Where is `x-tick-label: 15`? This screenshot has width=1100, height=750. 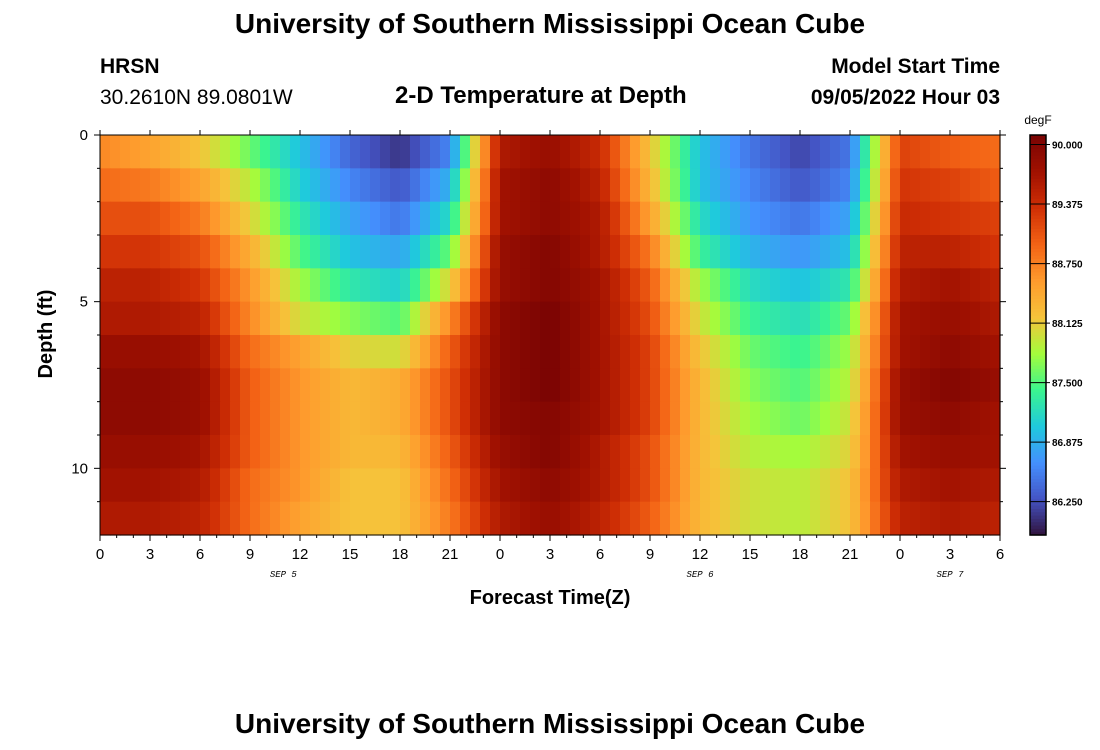 x-tick-label: 15 is located at coordinates (350, 554).